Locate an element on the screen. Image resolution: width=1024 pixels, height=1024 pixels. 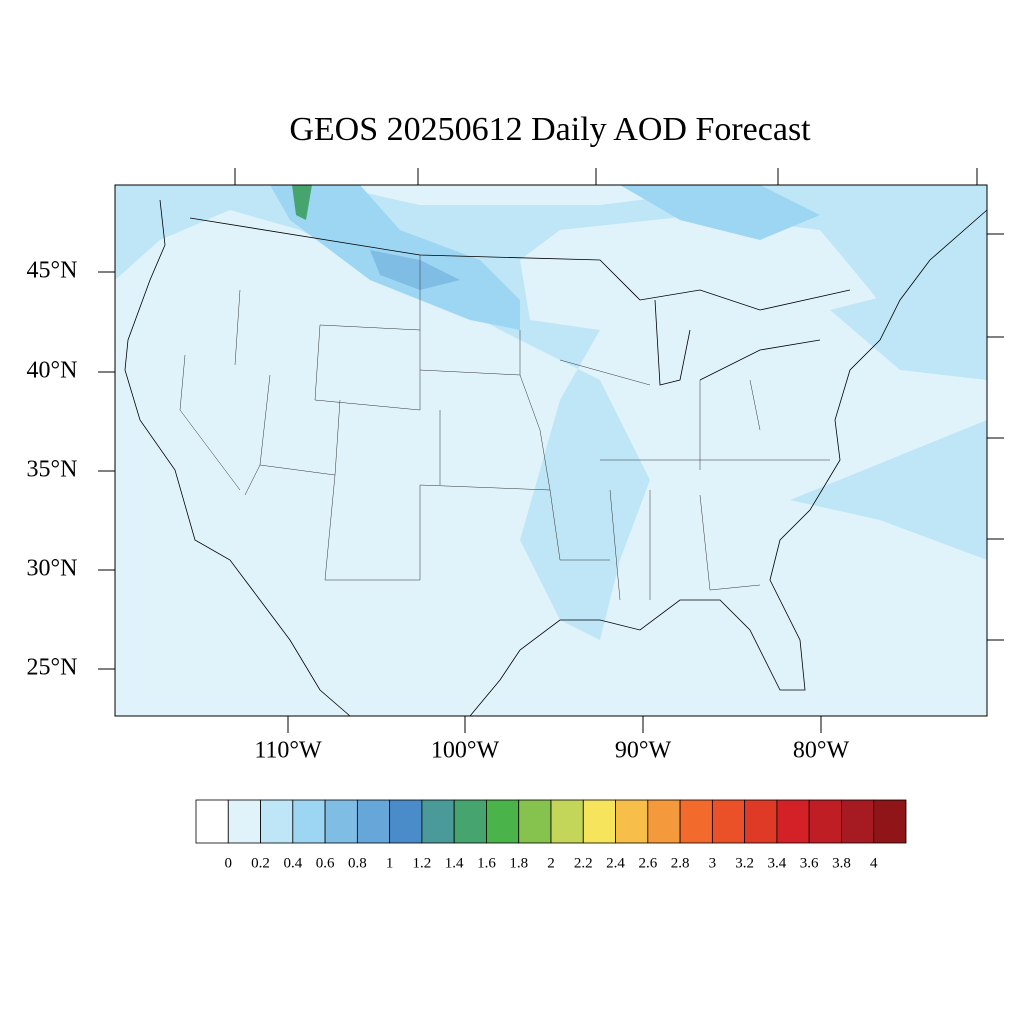
colorbar-label: 0.6 is located at coordinates (325, 863).